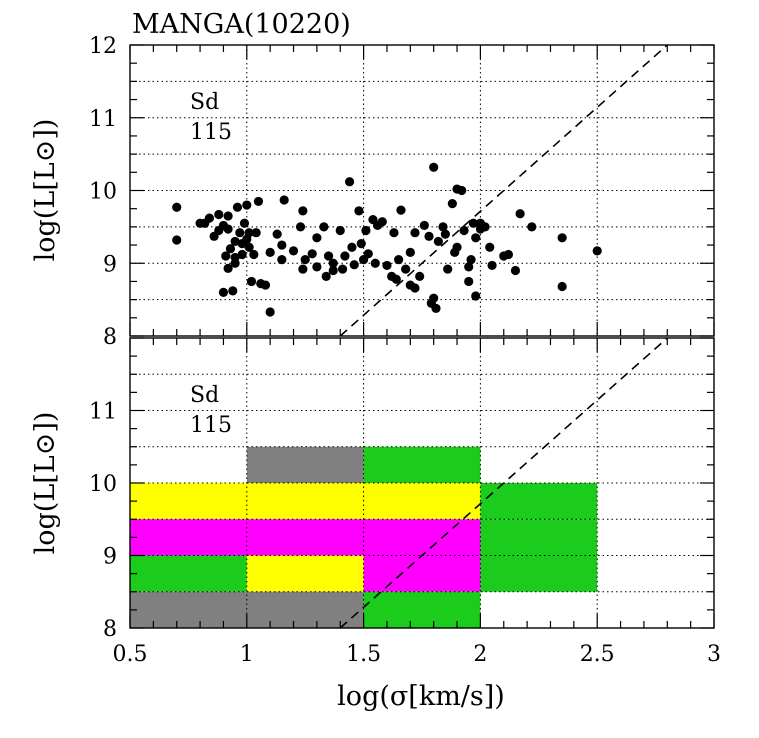 This screenshot has height=738, width=759. Describe the element at coordinates (480, 654) in the screenshot. I see `x-tick-label: 2` at that location.